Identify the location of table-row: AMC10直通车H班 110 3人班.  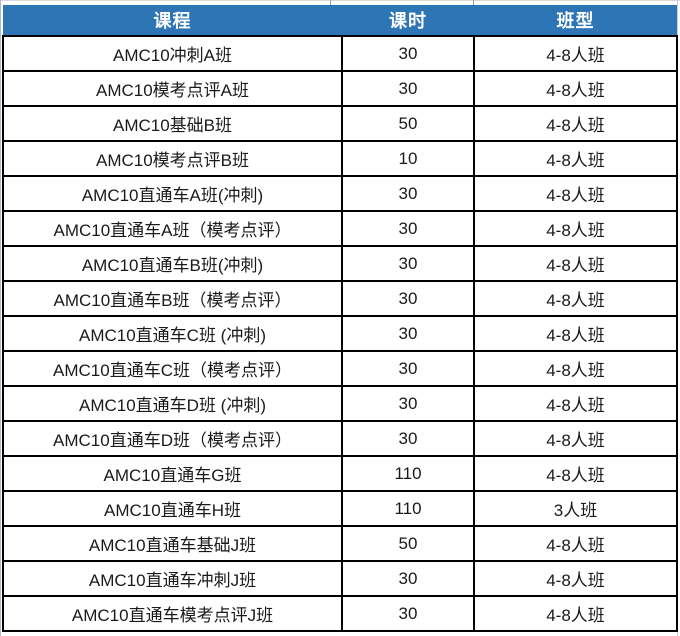
(340, 508).